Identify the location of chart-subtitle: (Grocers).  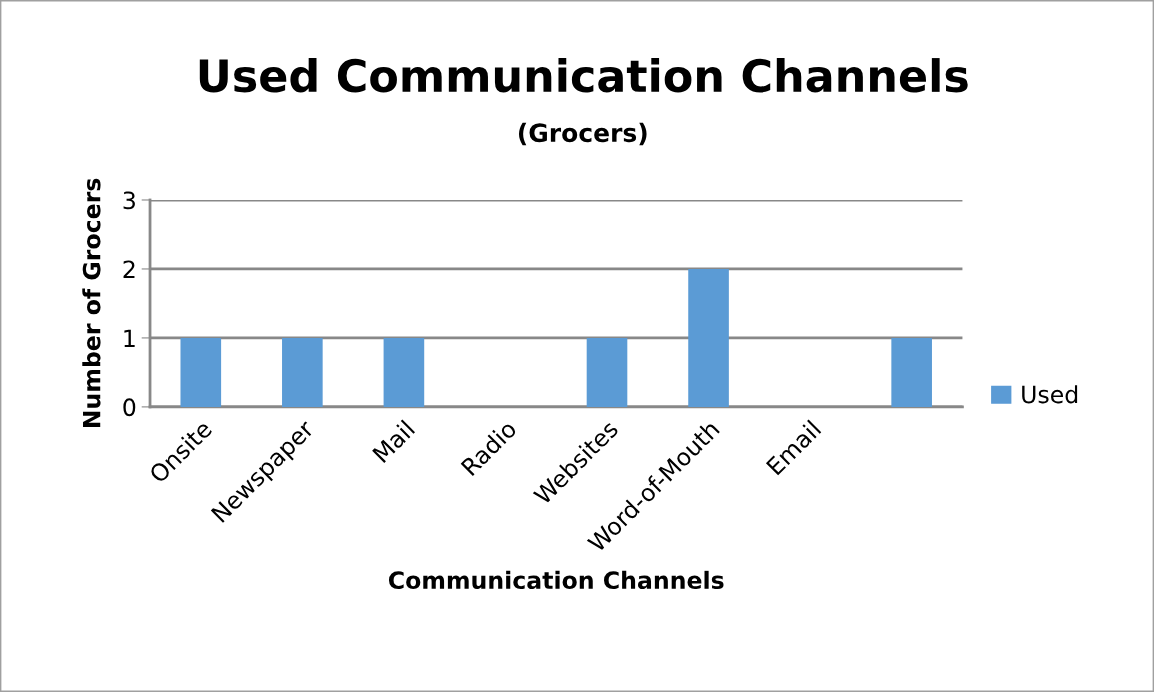
(582, 134).